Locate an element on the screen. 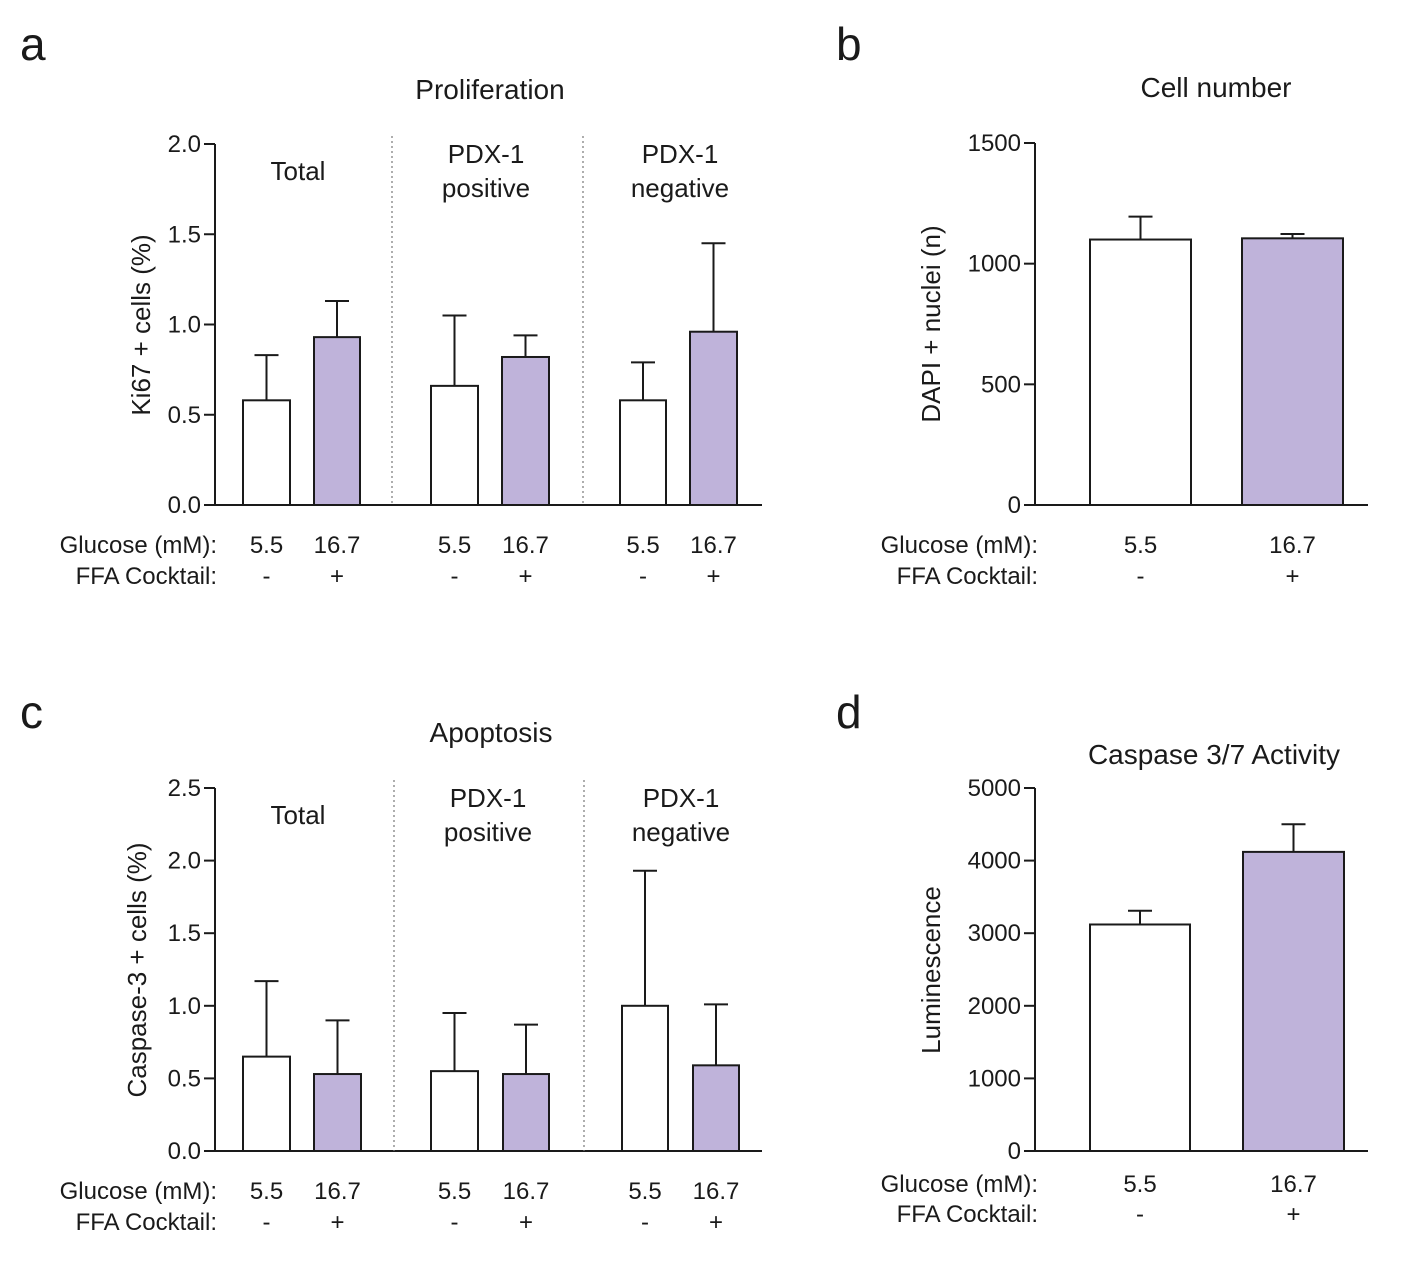 The height and width of the screenshot is (1262, 1418). y-tick-label: 1500 is located at coordinates (994, 143).